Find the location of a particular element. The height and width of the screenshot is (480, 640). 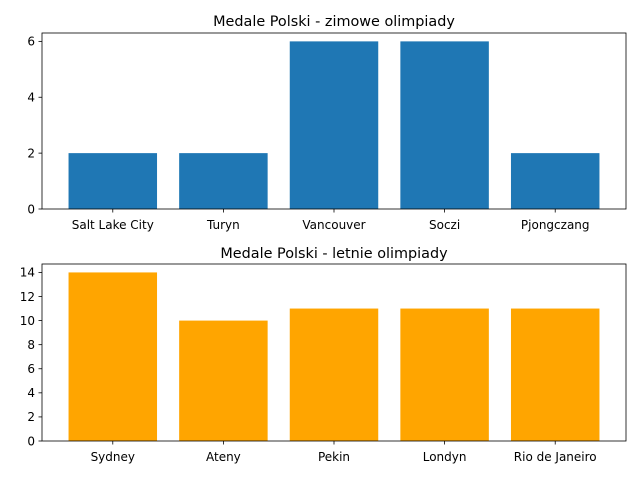

x-tick-label: Londyn is located at coordinates (445, 457).